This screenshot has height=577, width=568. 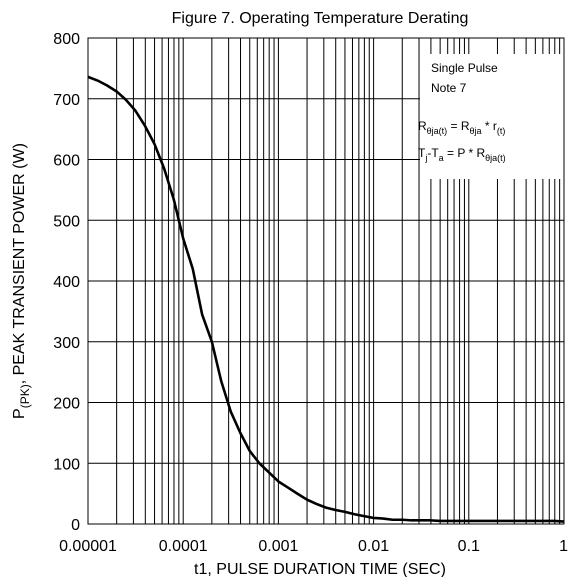 What do you see at coordinates (66, 343) in the screenshot?
I see `y-tick-label: 300` at bounding box center [66, 343].